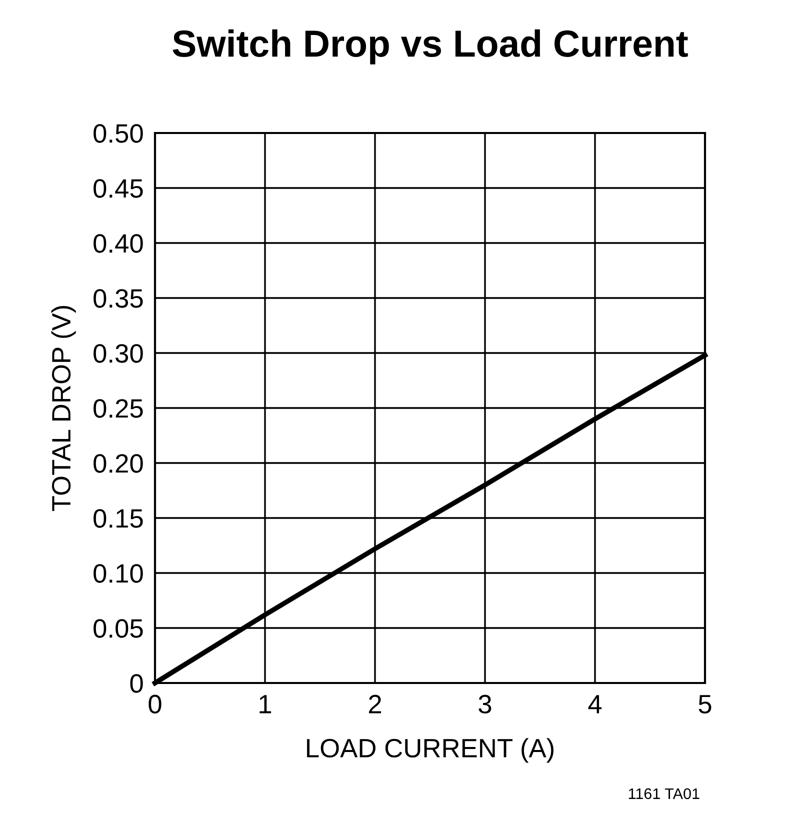 Image resolution: width=802 pixels, height=835 pixels. What do you see at coordinates (705, 704) in the screenshot?
I see `x-tick-label: 5` at bounding box center [705, 704].